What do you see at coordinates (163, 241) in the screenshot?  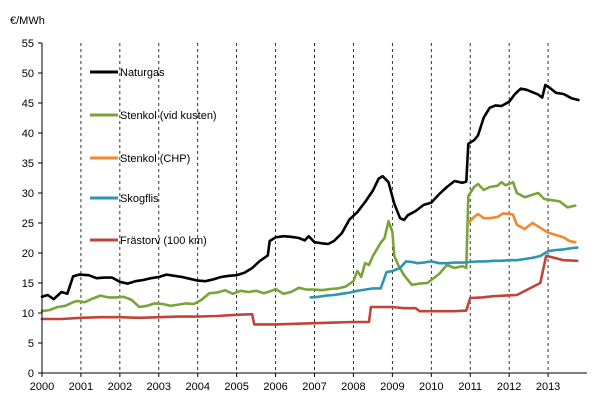 I see `legend-label-fr-storv-100-km: Frästorv (100 km)` at bounding box center [163, 241].